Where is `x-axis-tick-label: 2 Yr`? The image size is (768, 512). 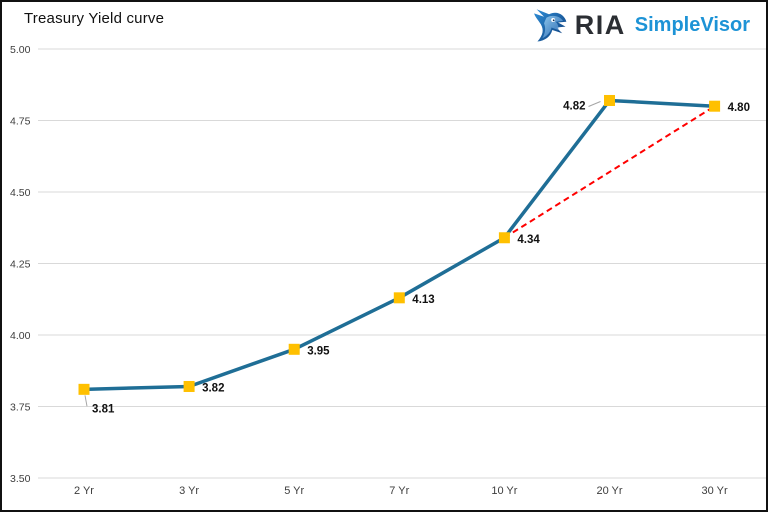
x-axis-tick-label: 2 Yr is located at coordinates (84, 491).